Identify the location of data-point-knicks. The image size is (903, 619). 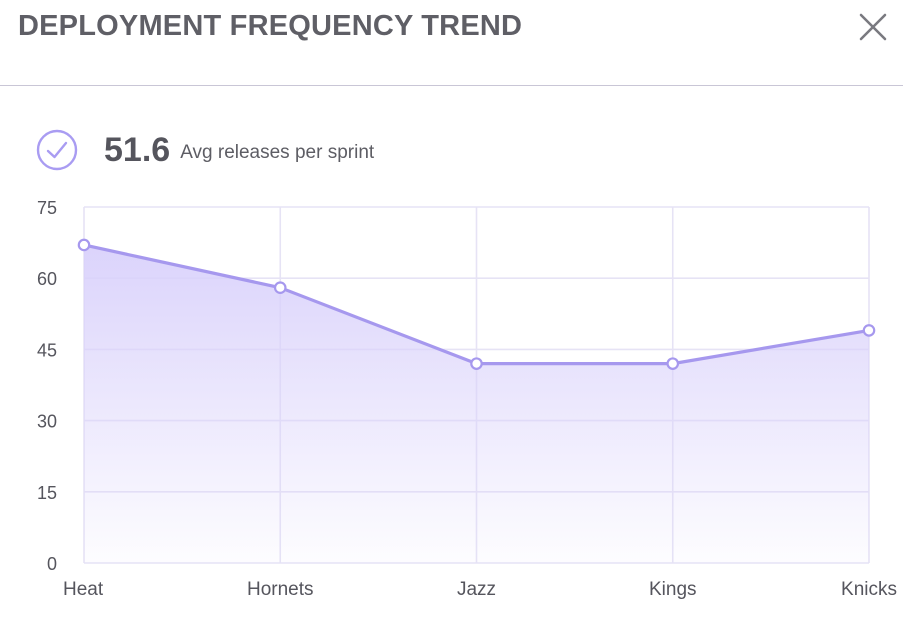
(869, 330).